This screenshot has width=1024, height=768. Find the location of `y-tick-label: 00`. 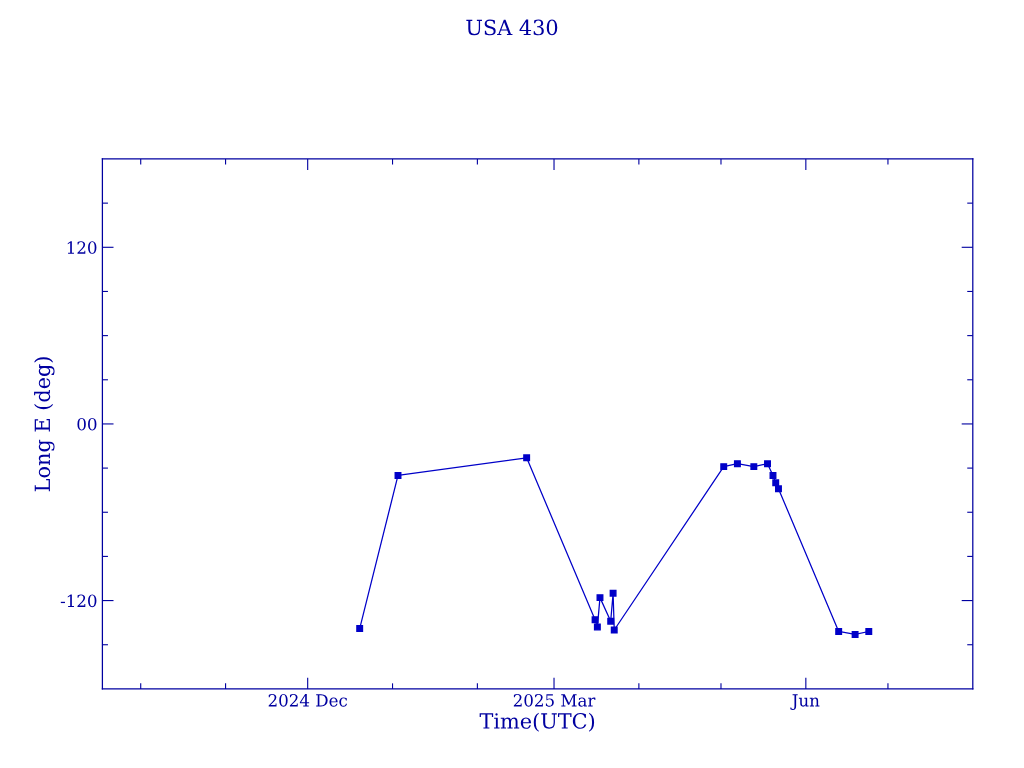

y-tick-label: 00 is located at coordinates (87, 424).